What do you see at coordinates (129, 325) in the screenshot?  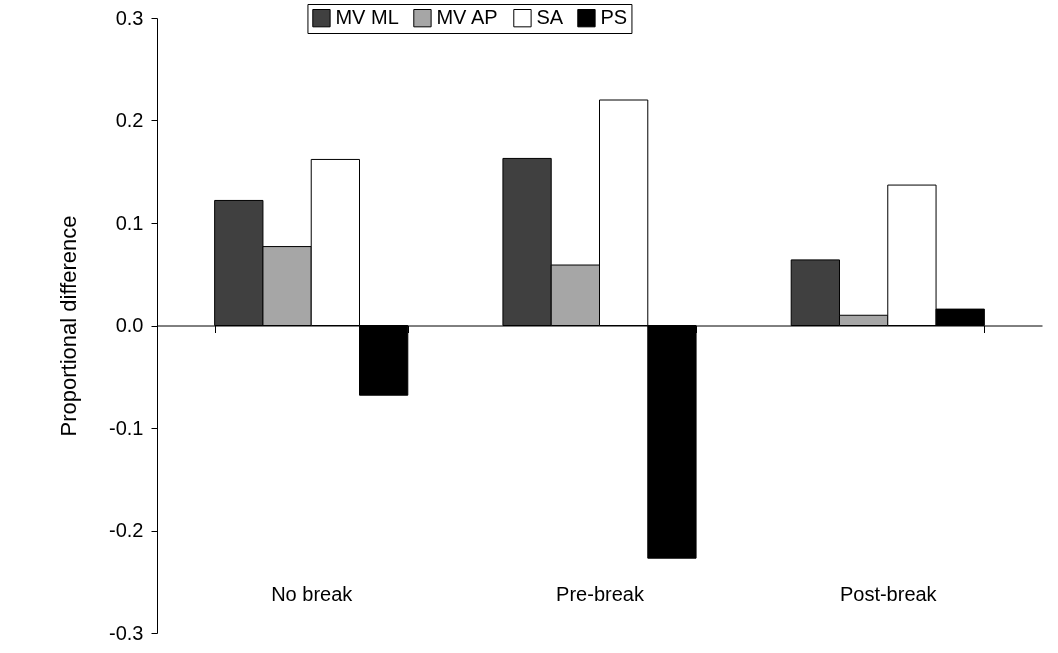 I see `y-tick-label: 0.0` at bounding box center [129, 325].